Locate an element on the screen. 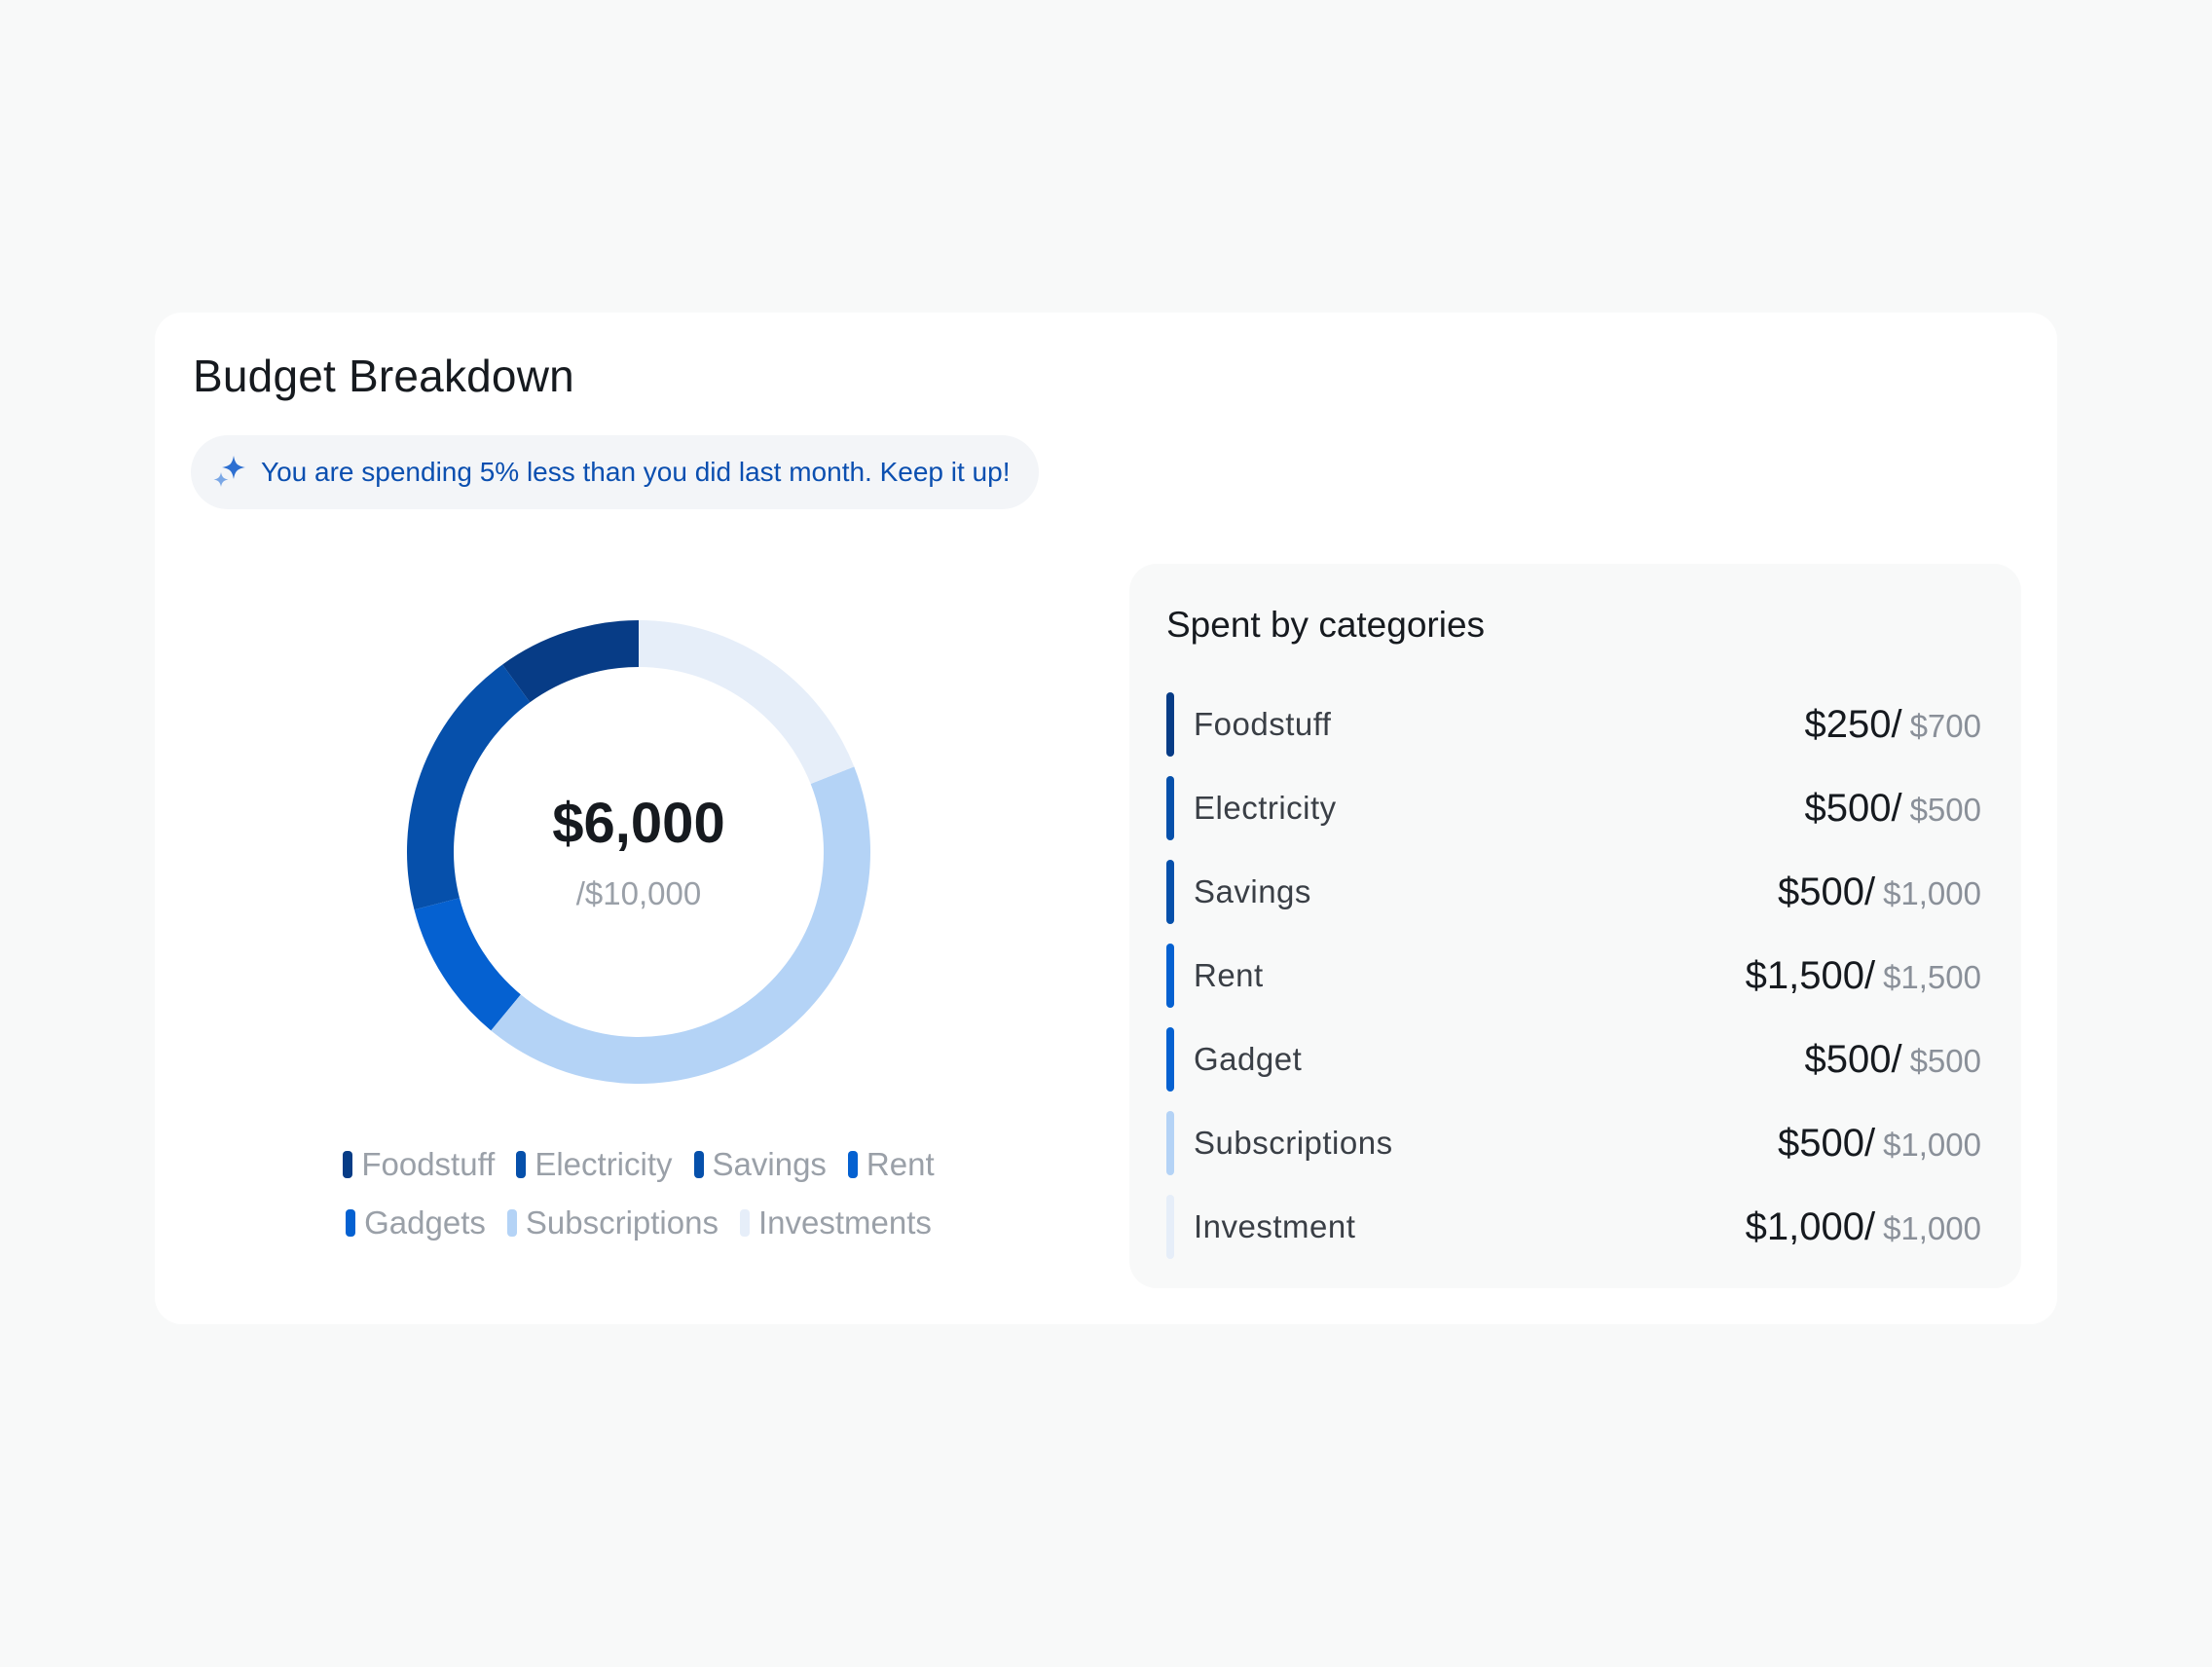  legend-label: Electricity is located at coordinates (604, 1164).